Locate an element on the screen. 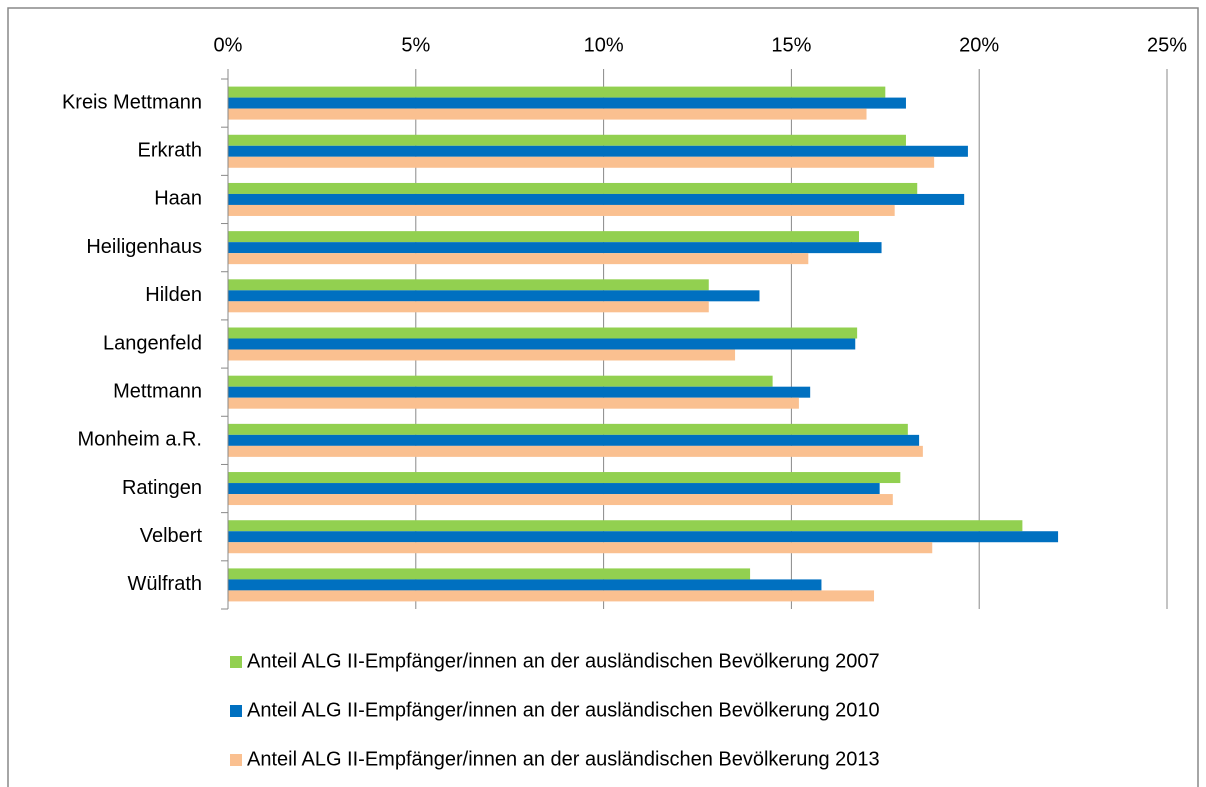 This screenshot has height=787, width=1206. y-tick-label: Erkrath is located at coordinates (170, 151).